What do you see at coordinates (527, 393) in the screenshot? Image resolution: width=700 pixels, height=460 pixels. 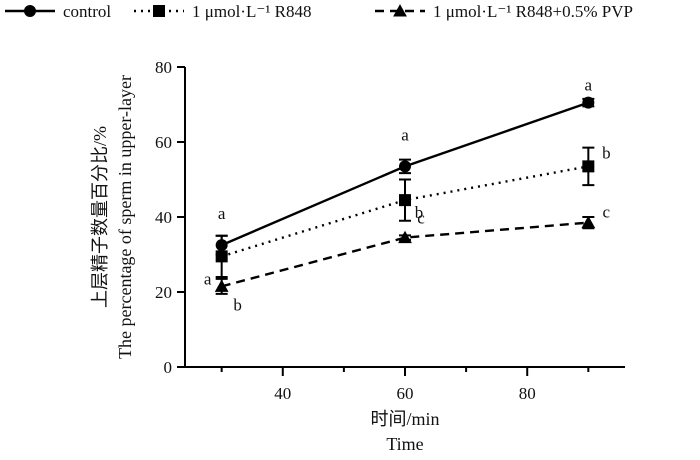 I see `x-tick-label: 80` at bounding box center [527, 393].